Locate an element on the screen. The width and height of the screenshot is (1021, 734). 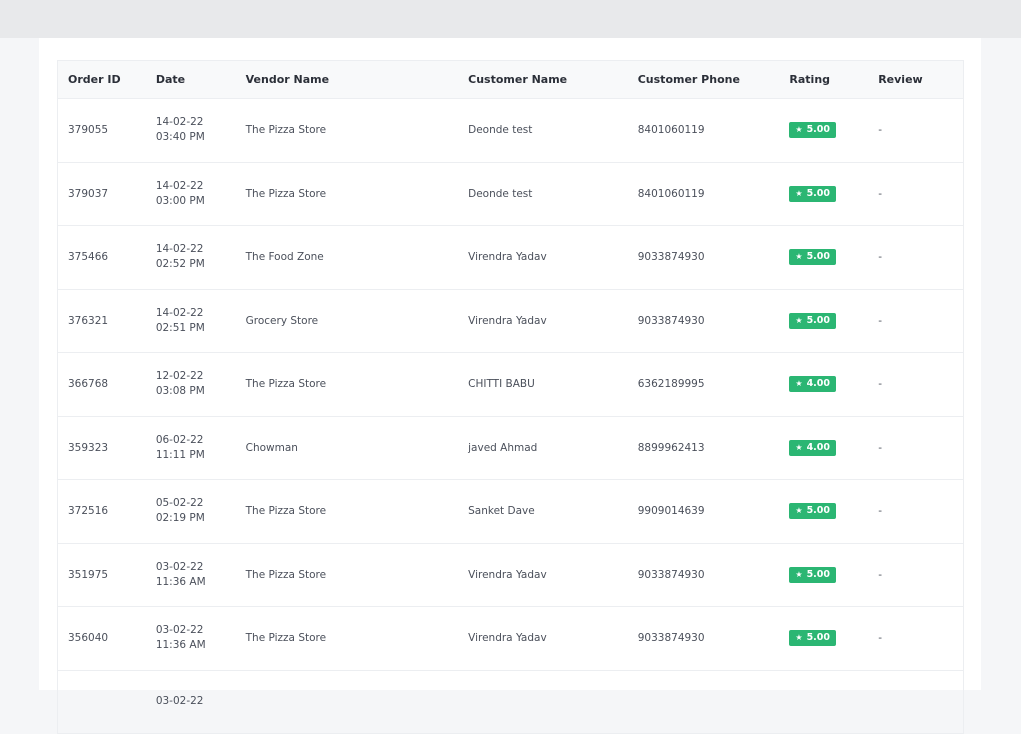
date-cell: 14-02-22 03:40 PM is located at coordinates (191, 130).